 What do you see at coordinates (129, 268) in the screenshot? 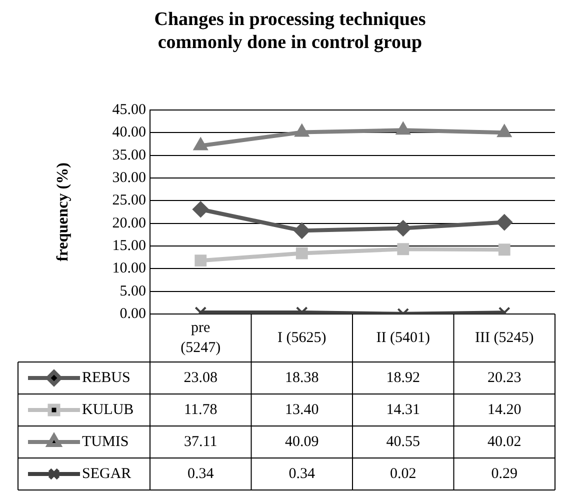
I see `y-tick-label: 10.00` at bounding box center [129, 268].